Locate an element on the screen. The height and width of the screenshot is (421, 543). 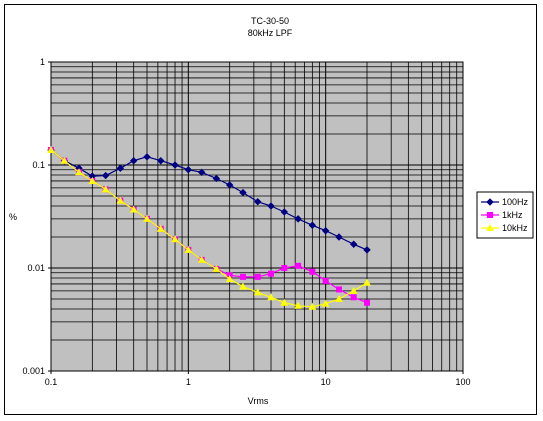
legend-item: 10kHz is located at coordinates (504, 228).